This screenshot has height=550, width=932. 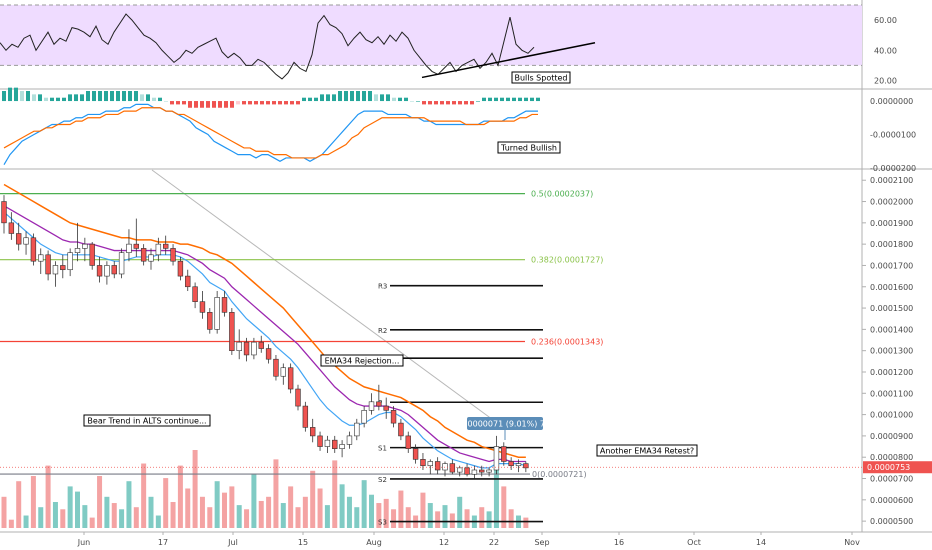 What do you see at coordinates (431, 35) in the screenshot?
I see `rsi-band` at bounding box center [431, 35].